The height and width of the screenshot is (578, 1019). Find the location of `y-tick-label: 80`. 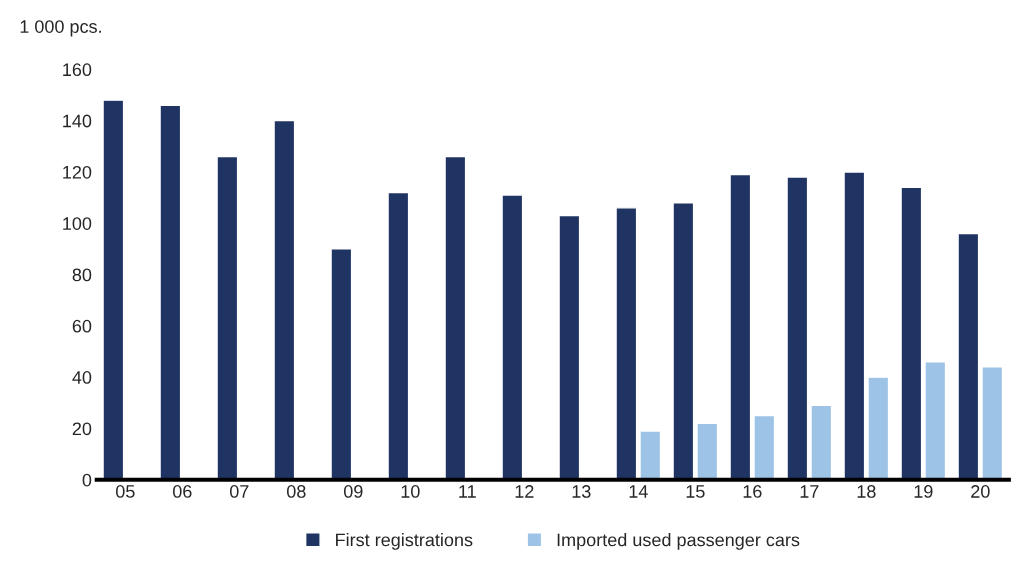

y-tick-label: 80 is located at coordinates (82, 275).